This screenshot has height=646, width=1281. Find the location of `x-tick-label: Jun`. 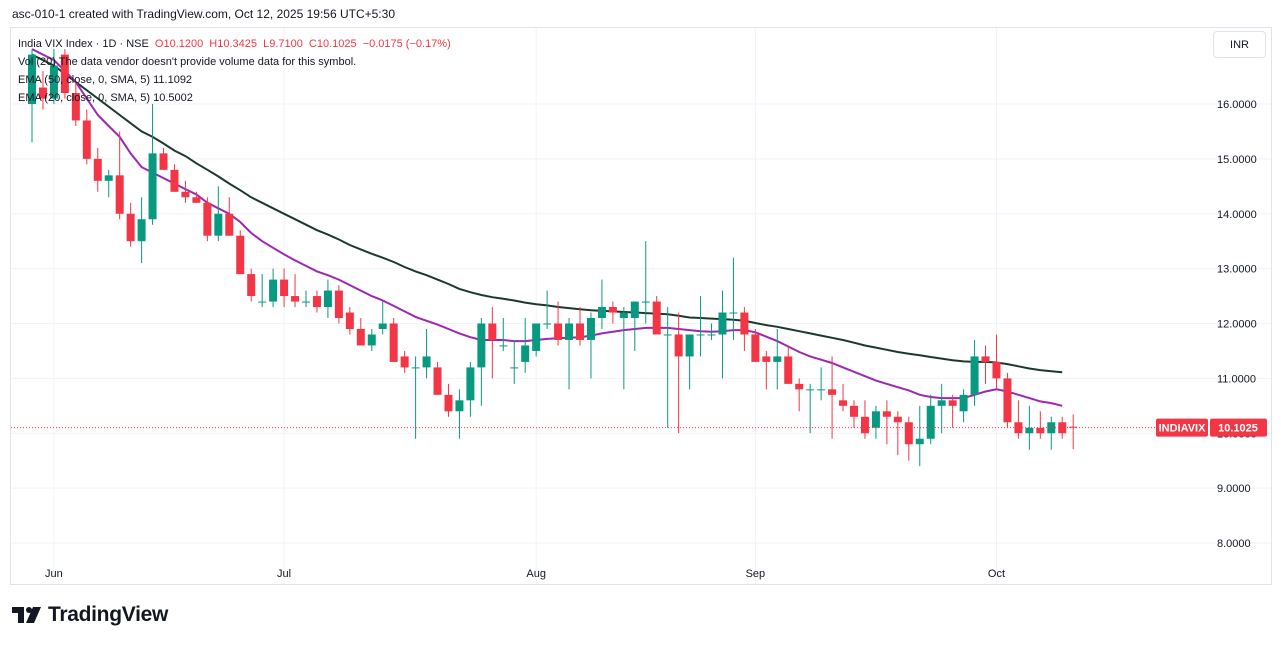

x-tick-label: Jun is located at coordinates (54, 574).